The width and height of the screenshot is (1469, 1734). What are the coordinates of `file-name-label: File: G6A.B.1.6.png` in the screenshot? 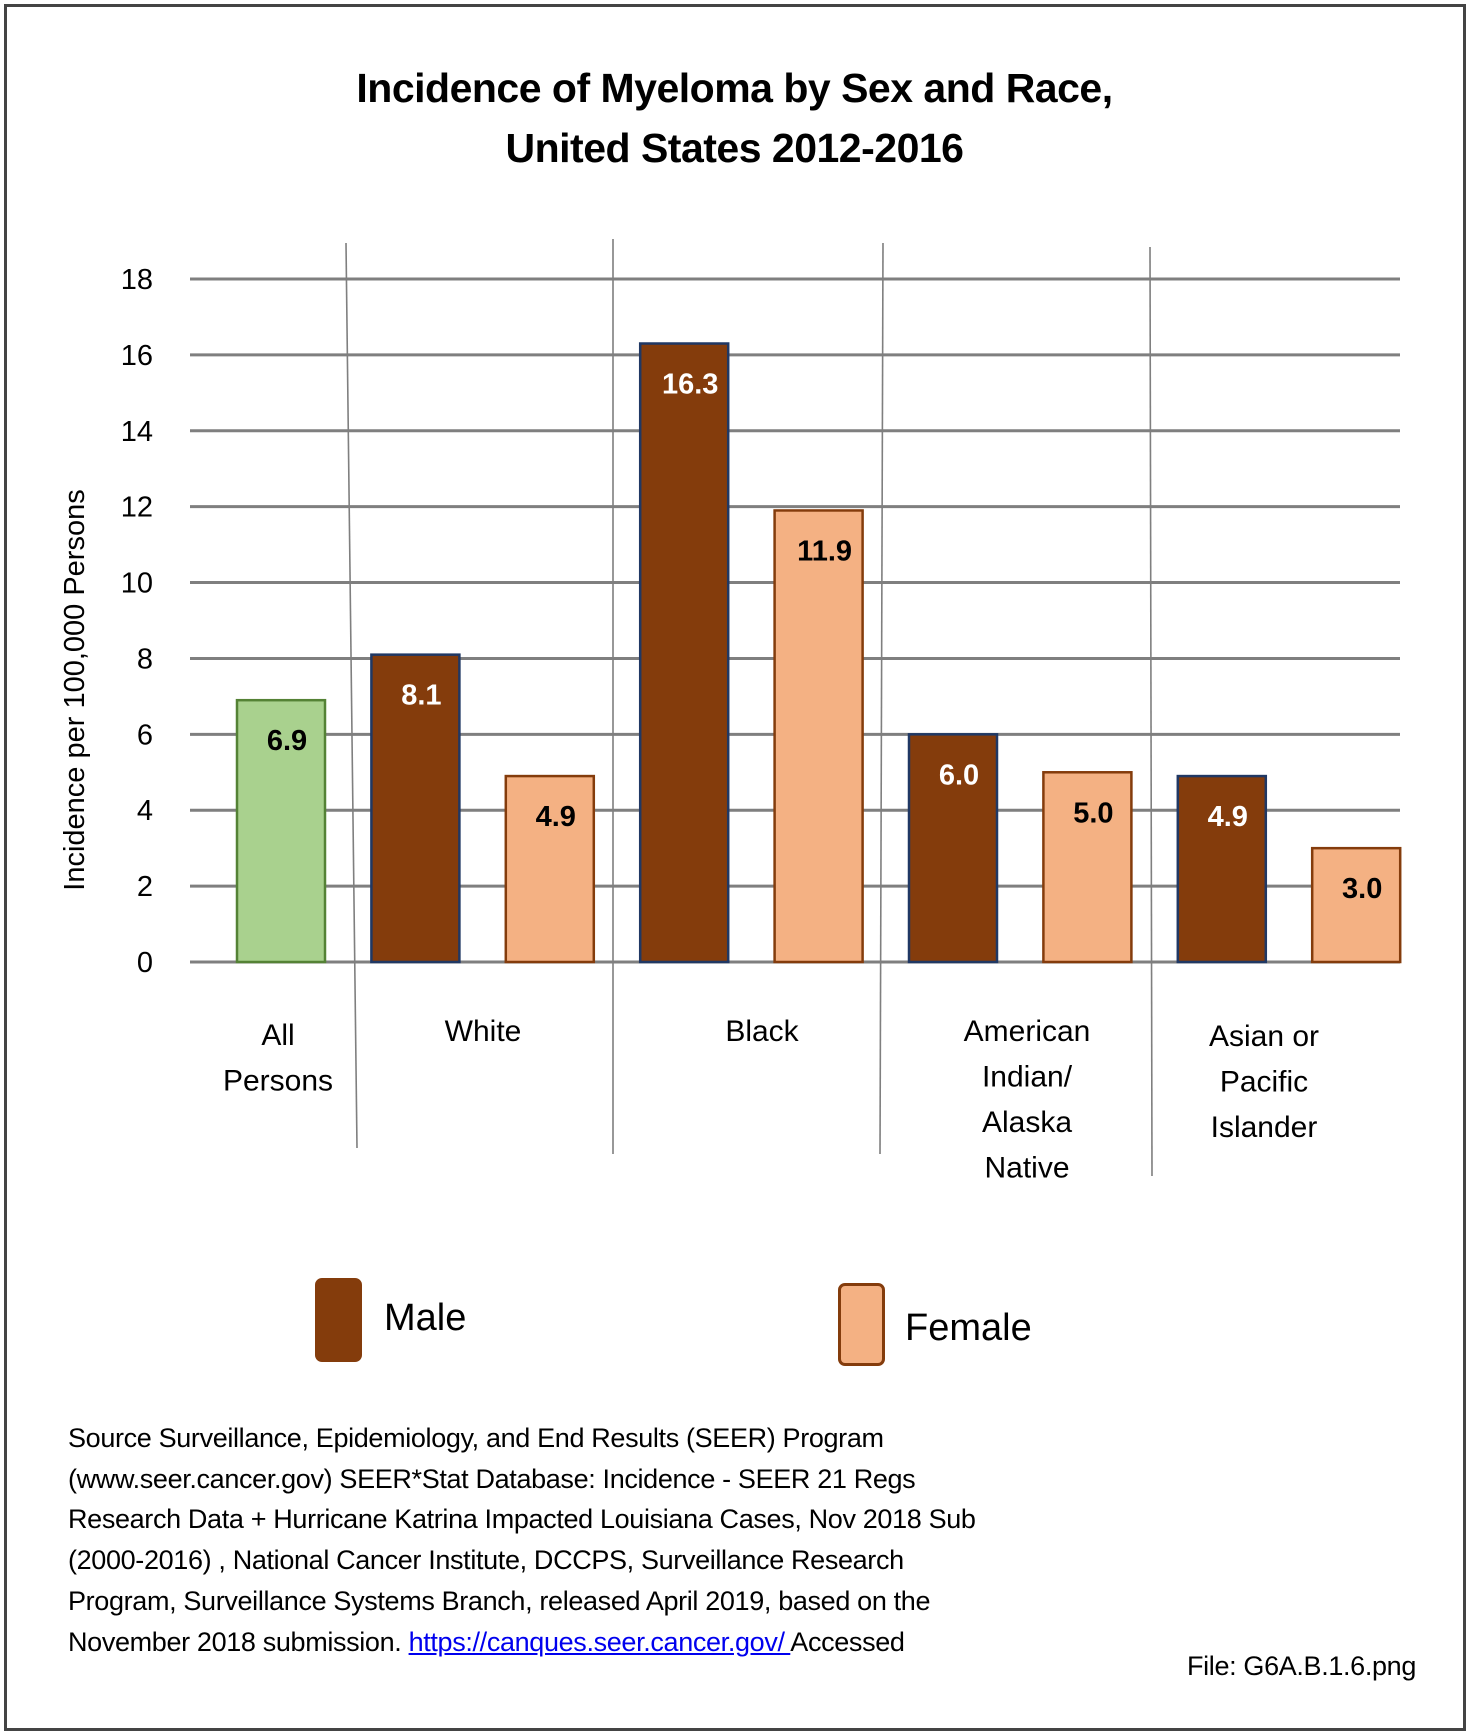 It's located at (1301, 1666).